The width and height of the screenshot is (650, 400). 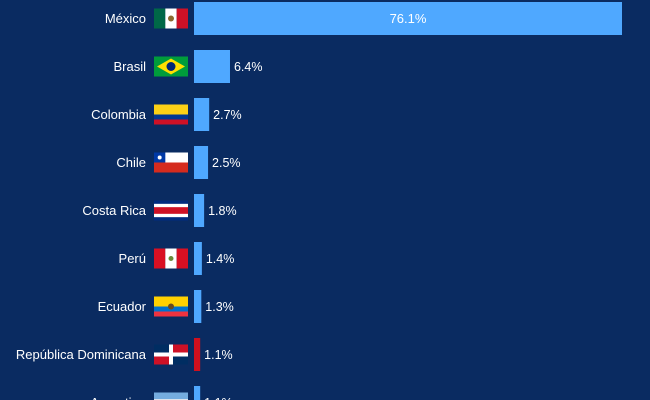 What do you see at coordinates (171, 396) in the screenshot?
I see `argentina-flag-icon` at bounding box center [171, 396].